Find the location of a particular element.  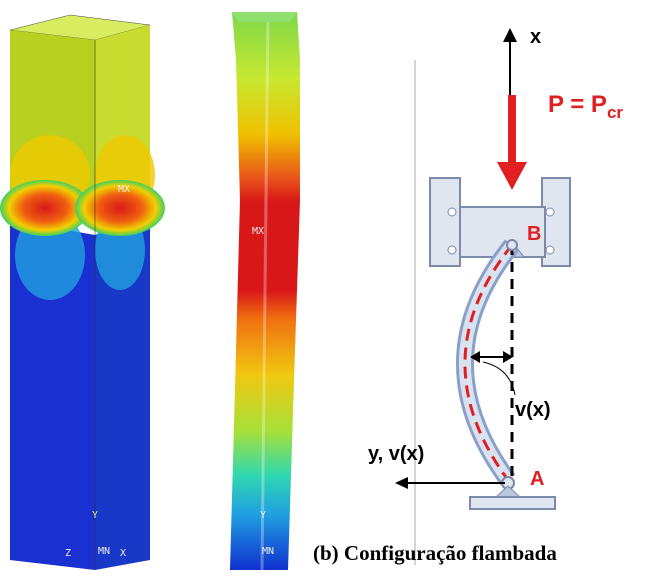

load-subscript: cr is located at coordinates (615, 112).